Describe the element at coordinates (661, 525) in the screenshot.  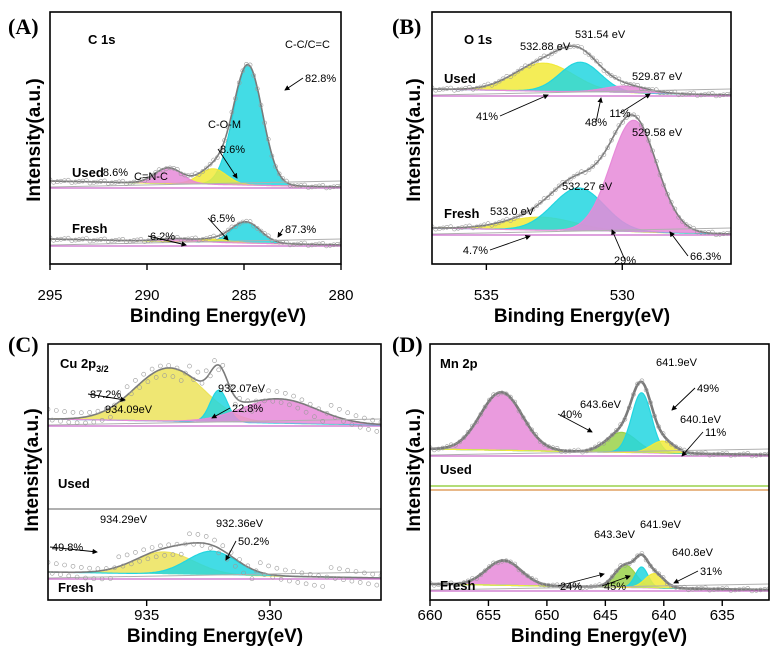
I see `peak-label: 641.9eV` at that location.